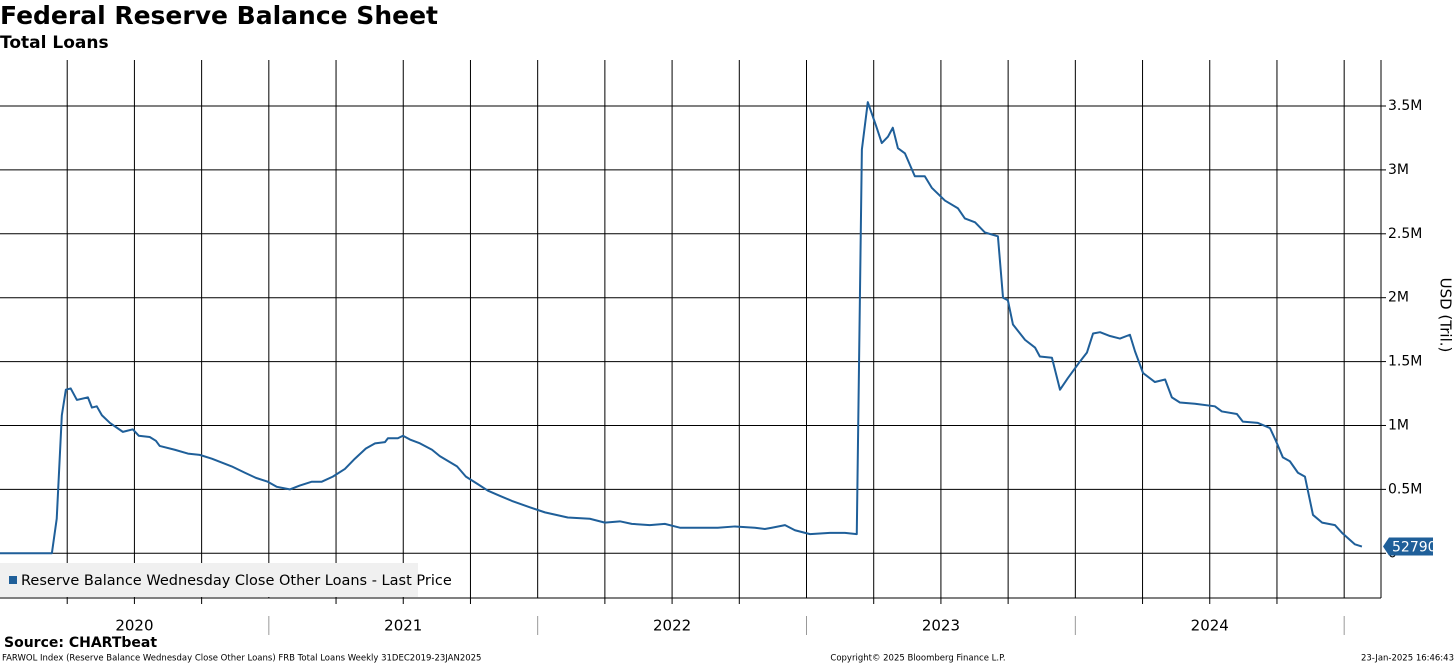  I want to click on y-tick-label: 3.5M, so click(1405, 106).